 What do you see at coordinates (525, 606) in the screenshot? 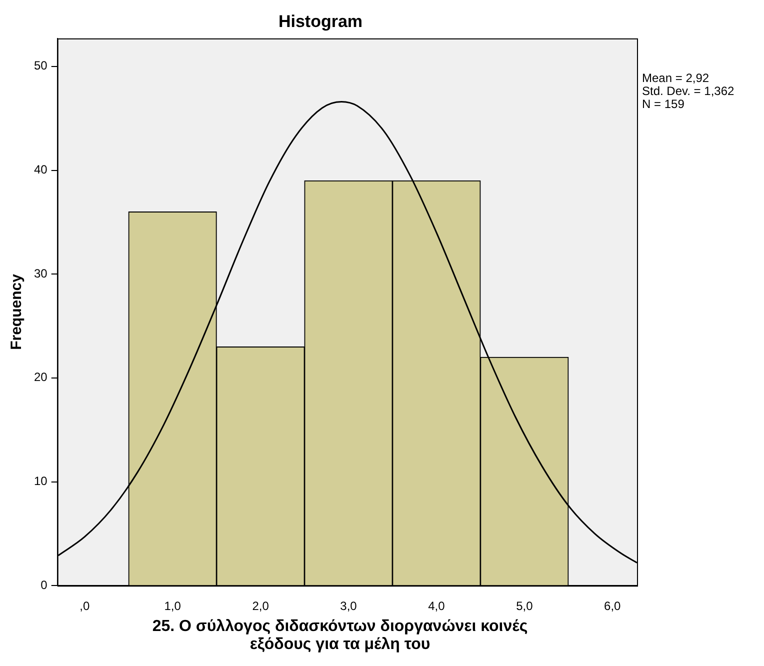
I see `x-tick-label: 5,0` at bounding box center [525, 606].